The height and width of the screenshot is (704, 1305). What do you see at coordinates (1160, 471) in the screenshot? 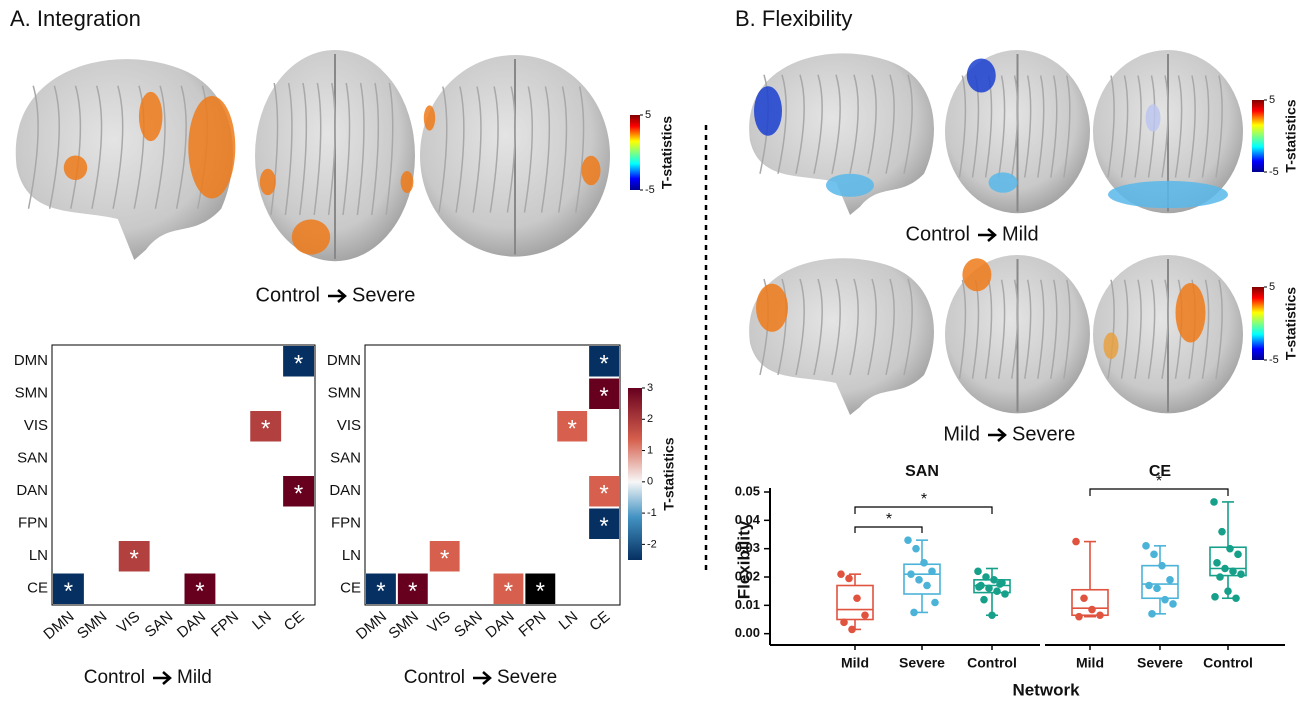
I see `group-title: CE` at bounding box center [1160, 471].